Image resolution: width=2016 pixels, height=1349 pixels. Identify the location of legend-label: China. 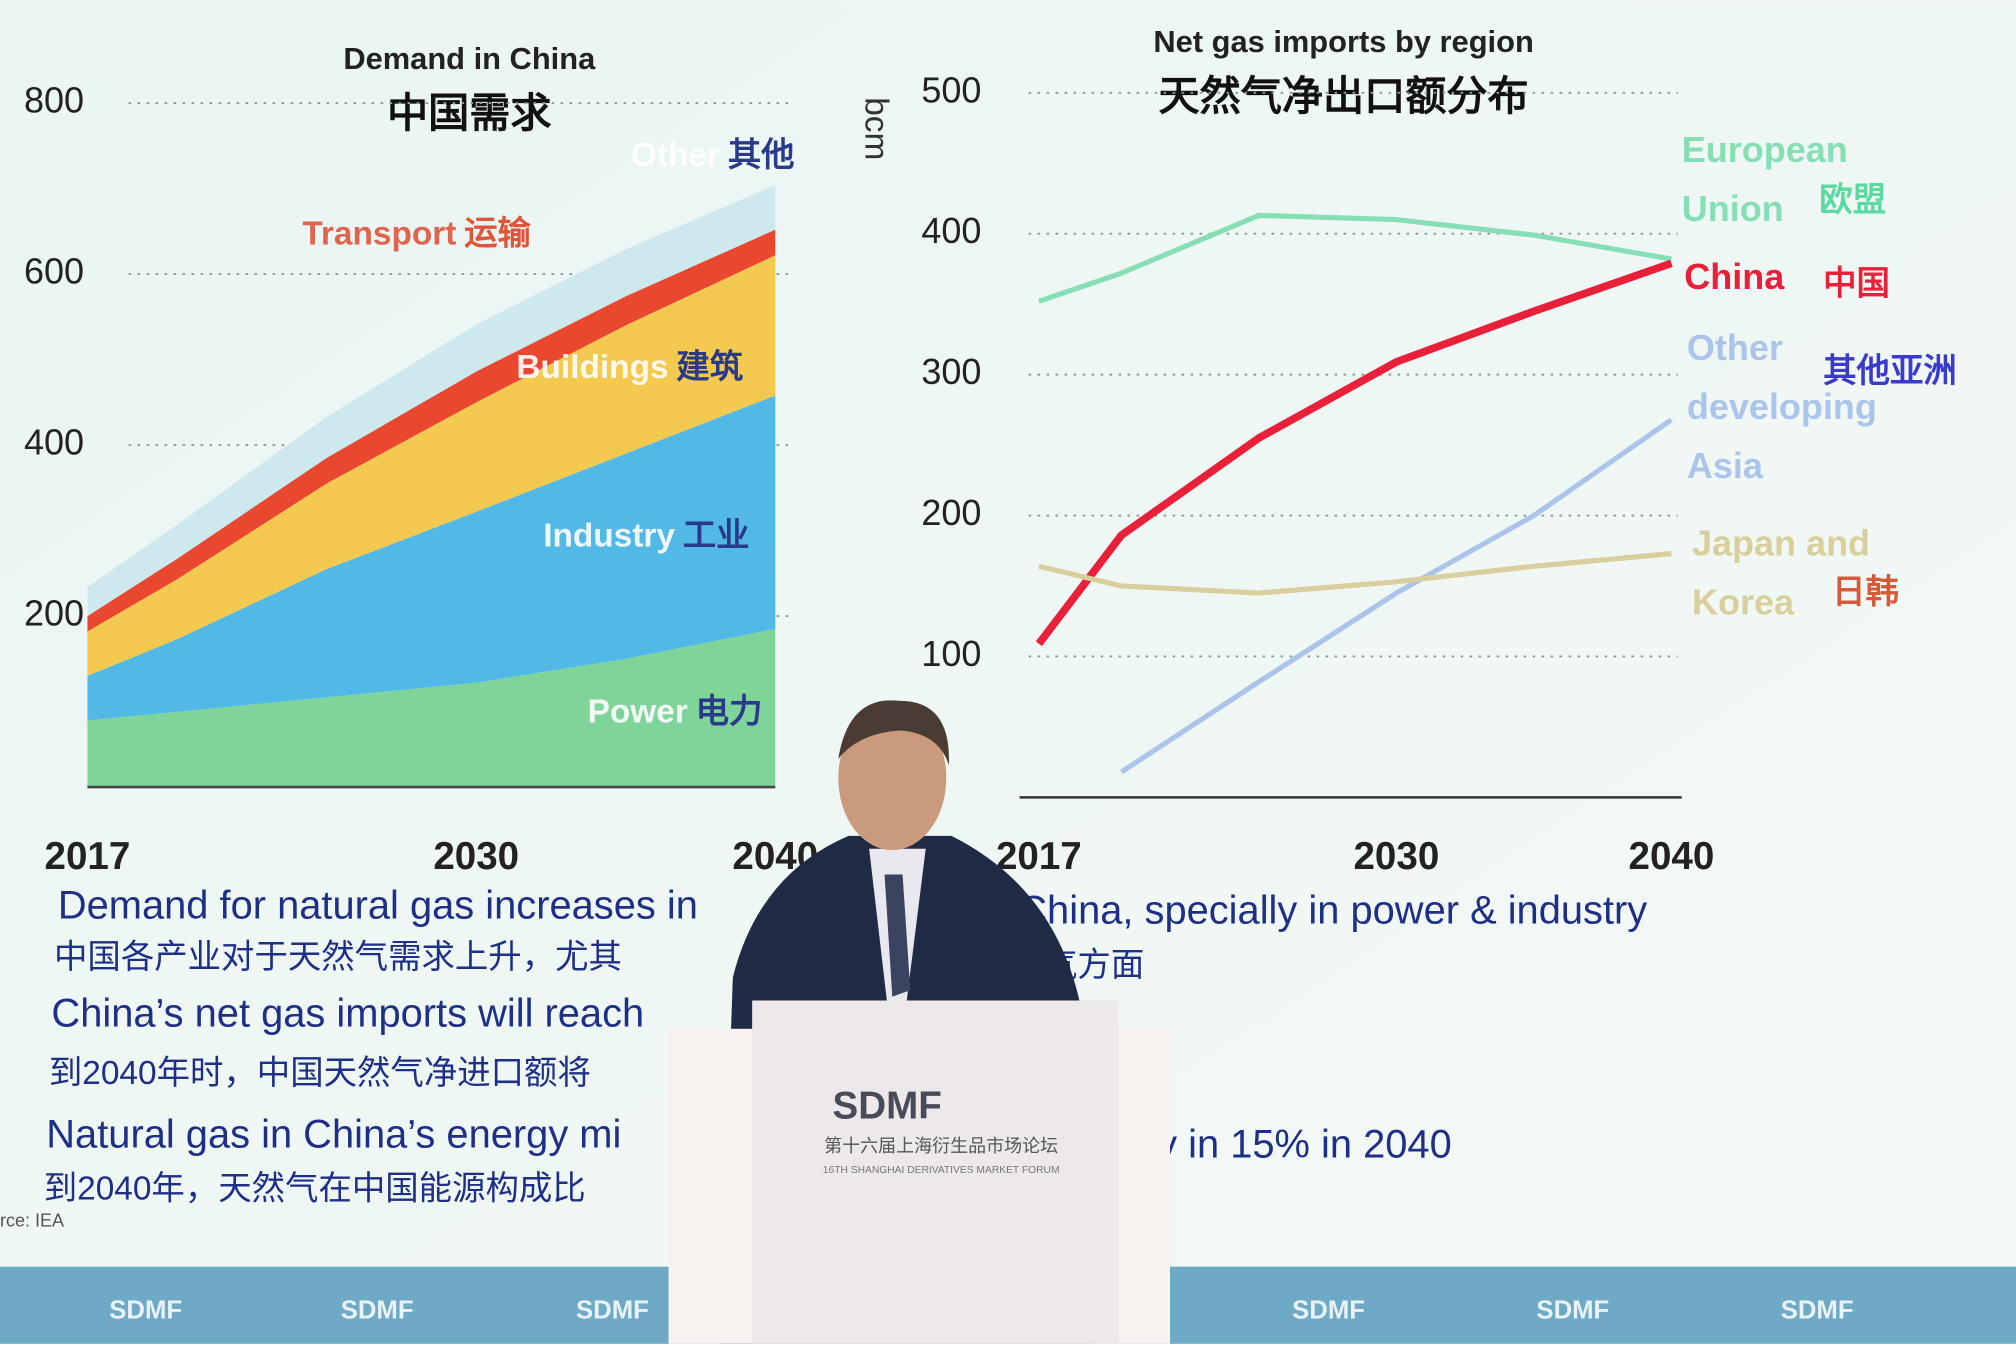
(1734, 276).